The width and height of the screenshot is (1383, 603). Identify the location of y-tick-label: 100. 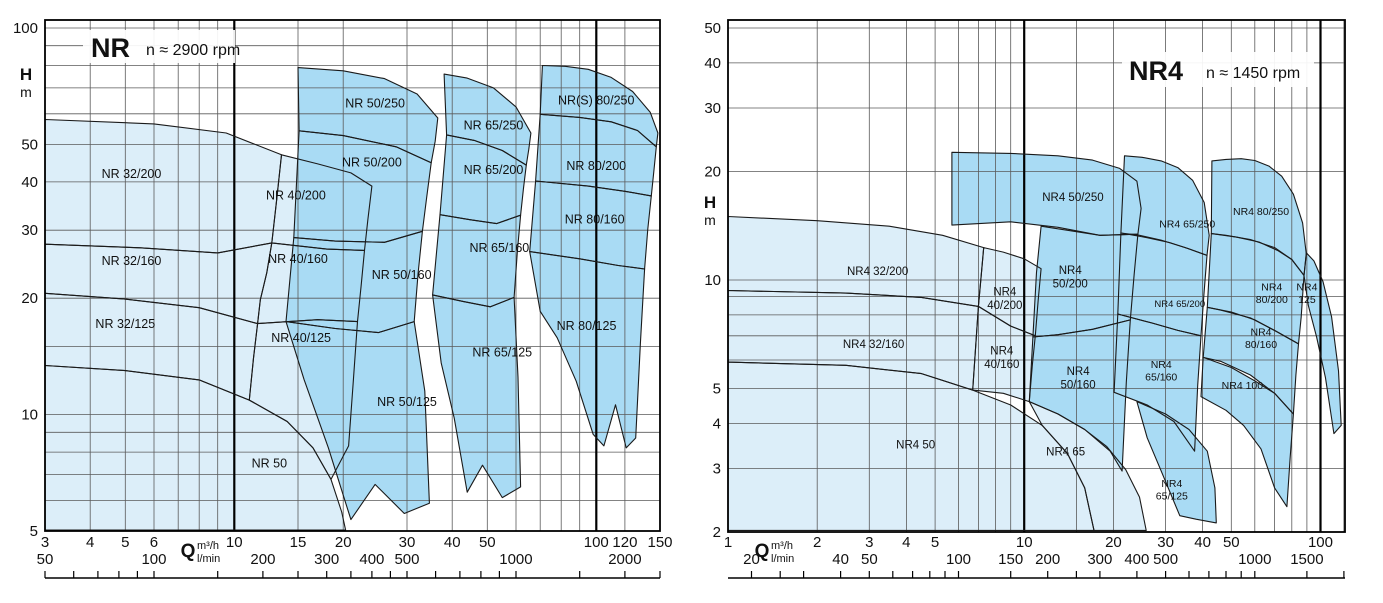
(25, 28).